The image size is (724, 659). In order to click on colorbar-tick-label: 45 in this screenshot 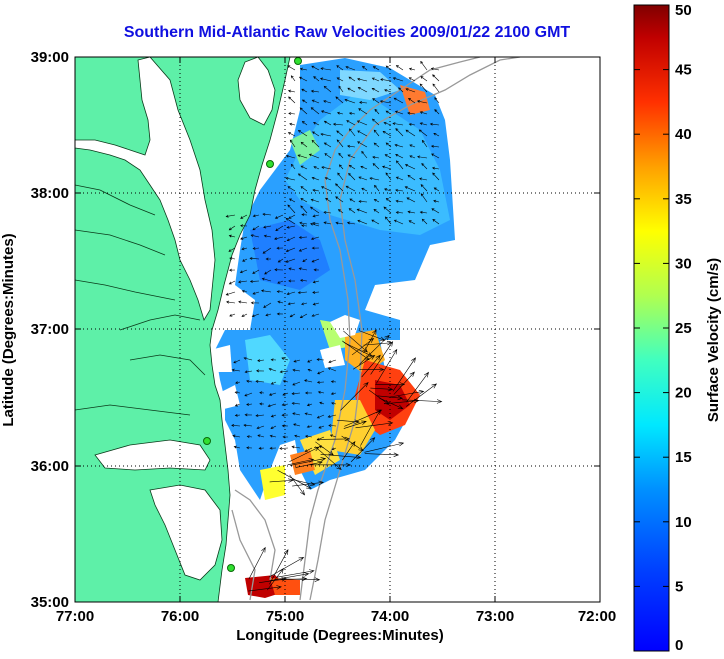, I will do `click(683, 70)`.